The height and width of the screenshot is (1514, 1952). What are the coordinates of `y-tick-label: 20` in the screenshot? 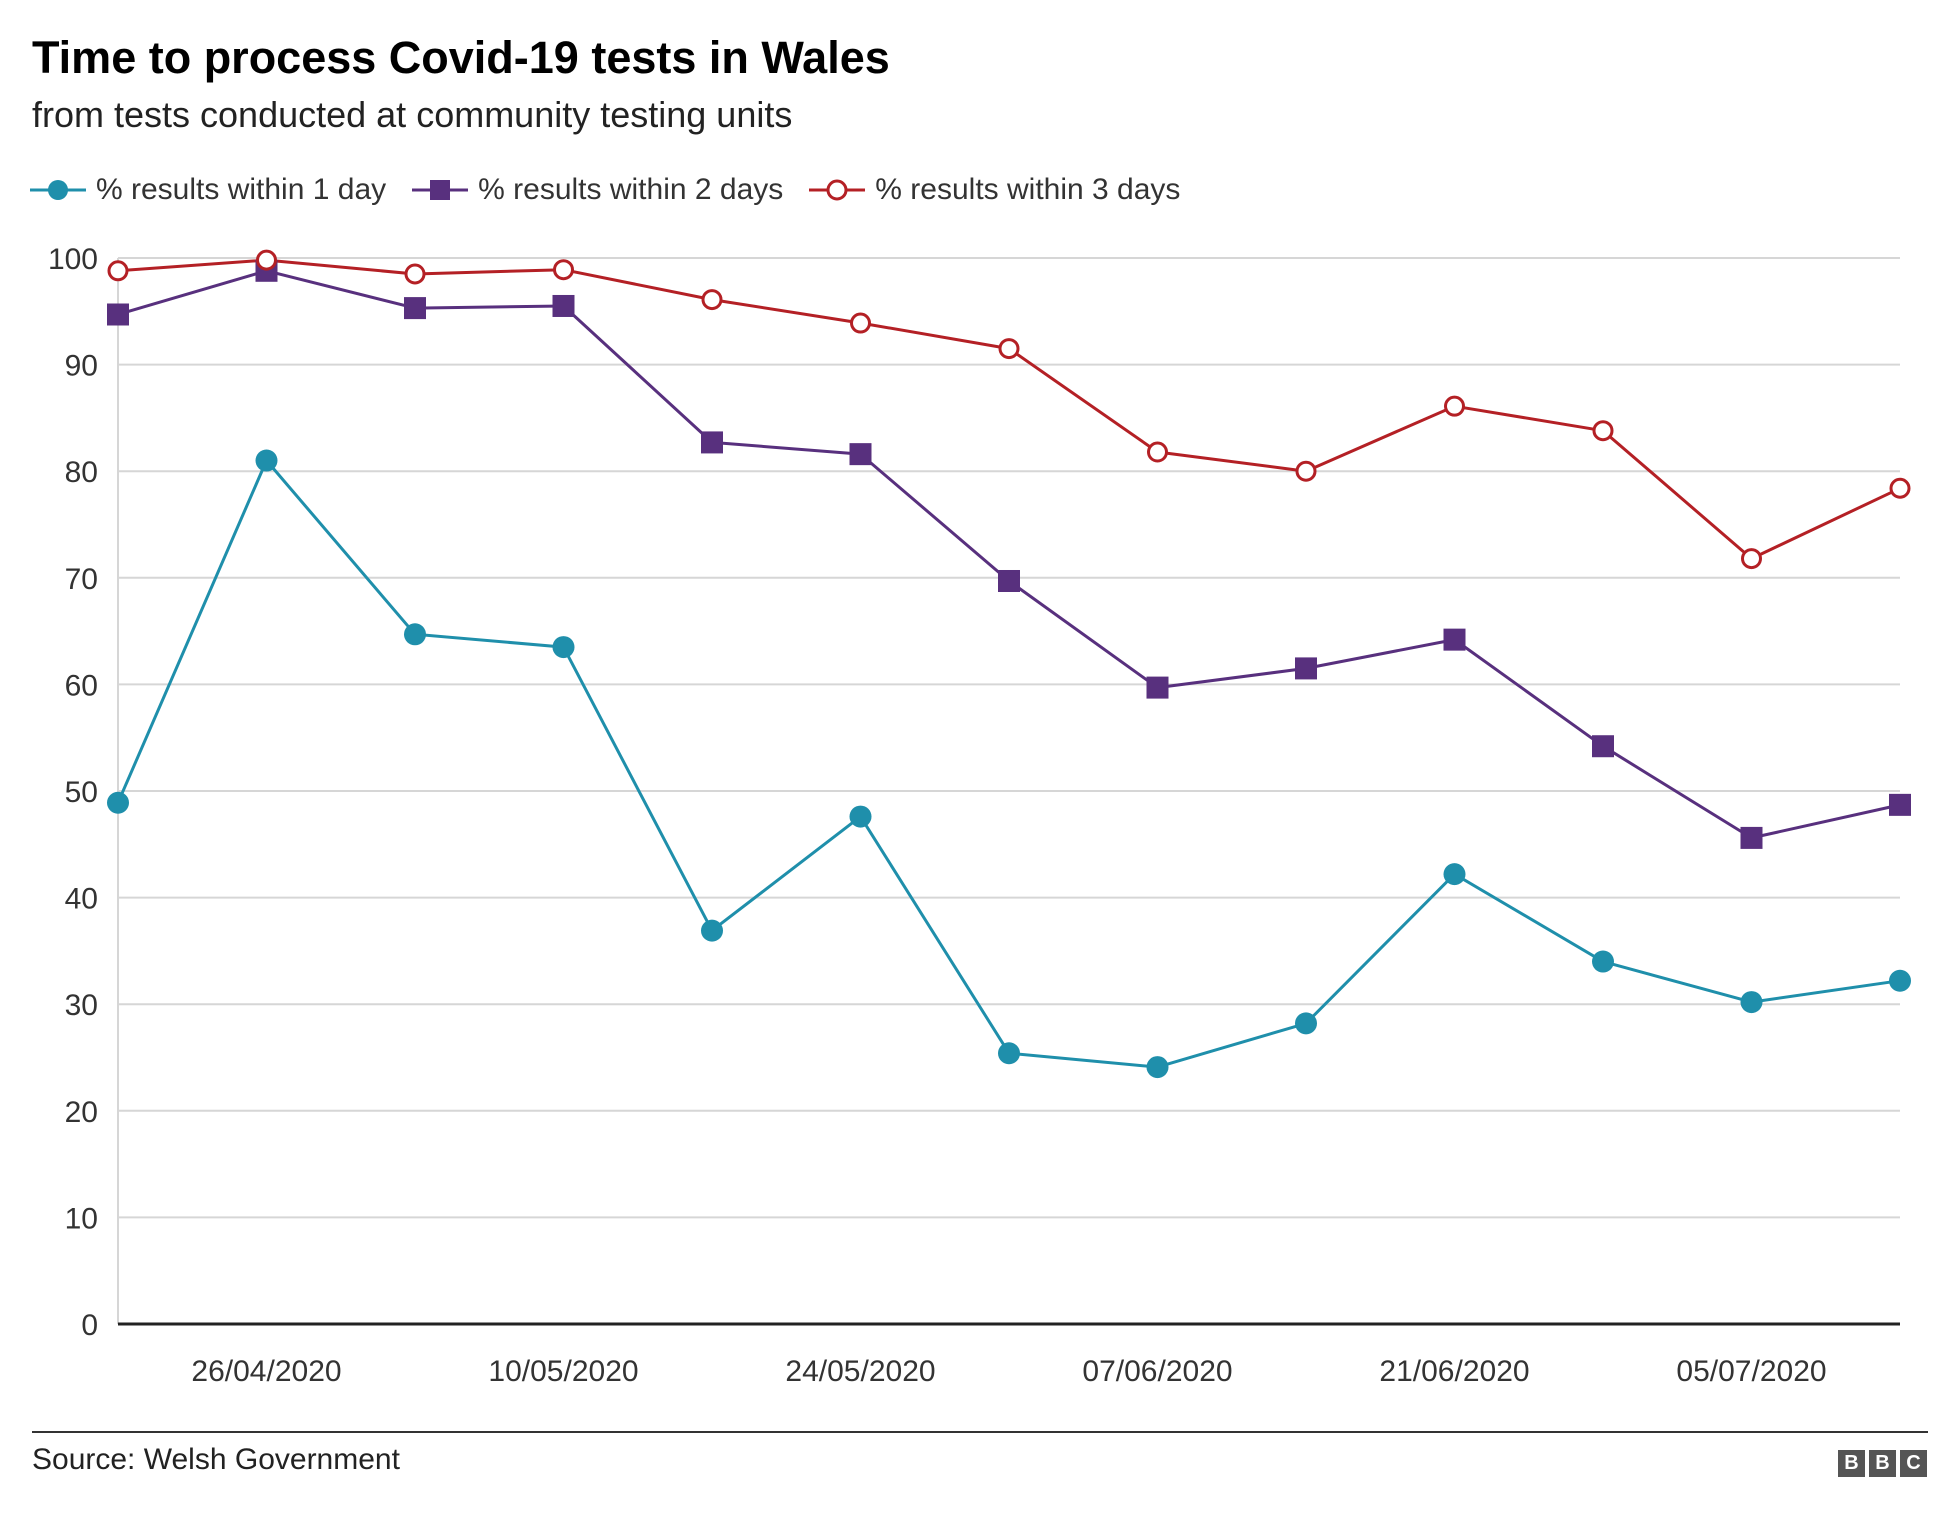 It's located at (81, 1112).